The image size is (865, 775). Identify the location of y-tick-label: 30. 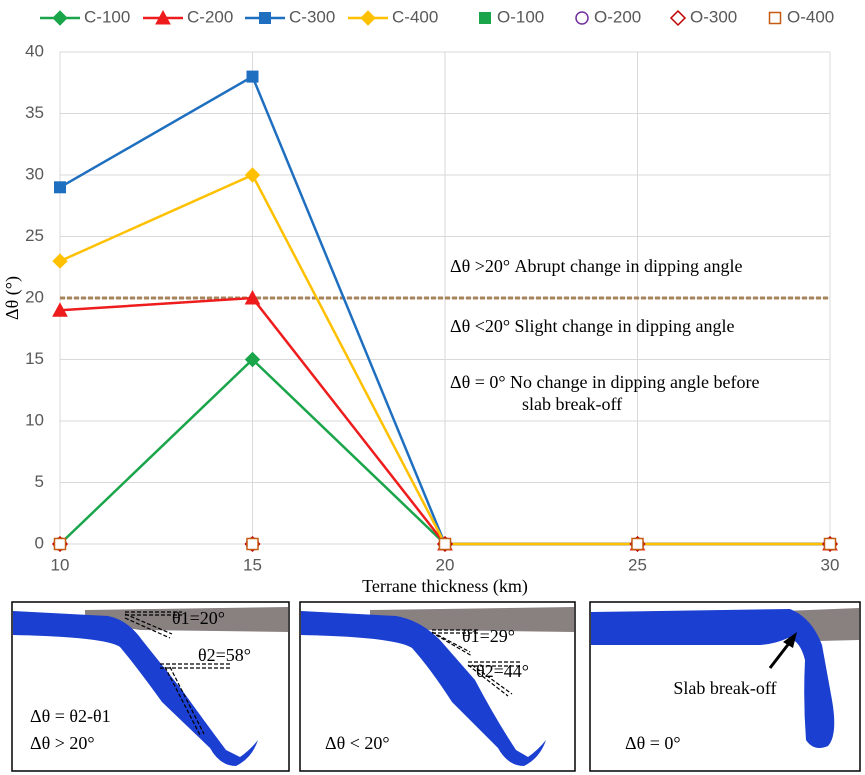
(34, 173).